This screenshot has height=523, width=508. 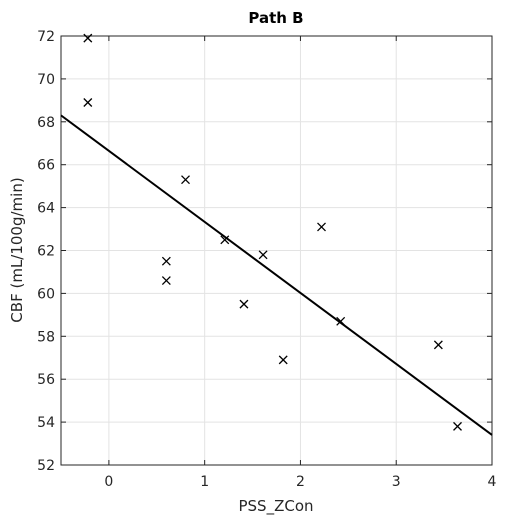 I want to click on x-tick-label: 3, so click(x=396, y=482).